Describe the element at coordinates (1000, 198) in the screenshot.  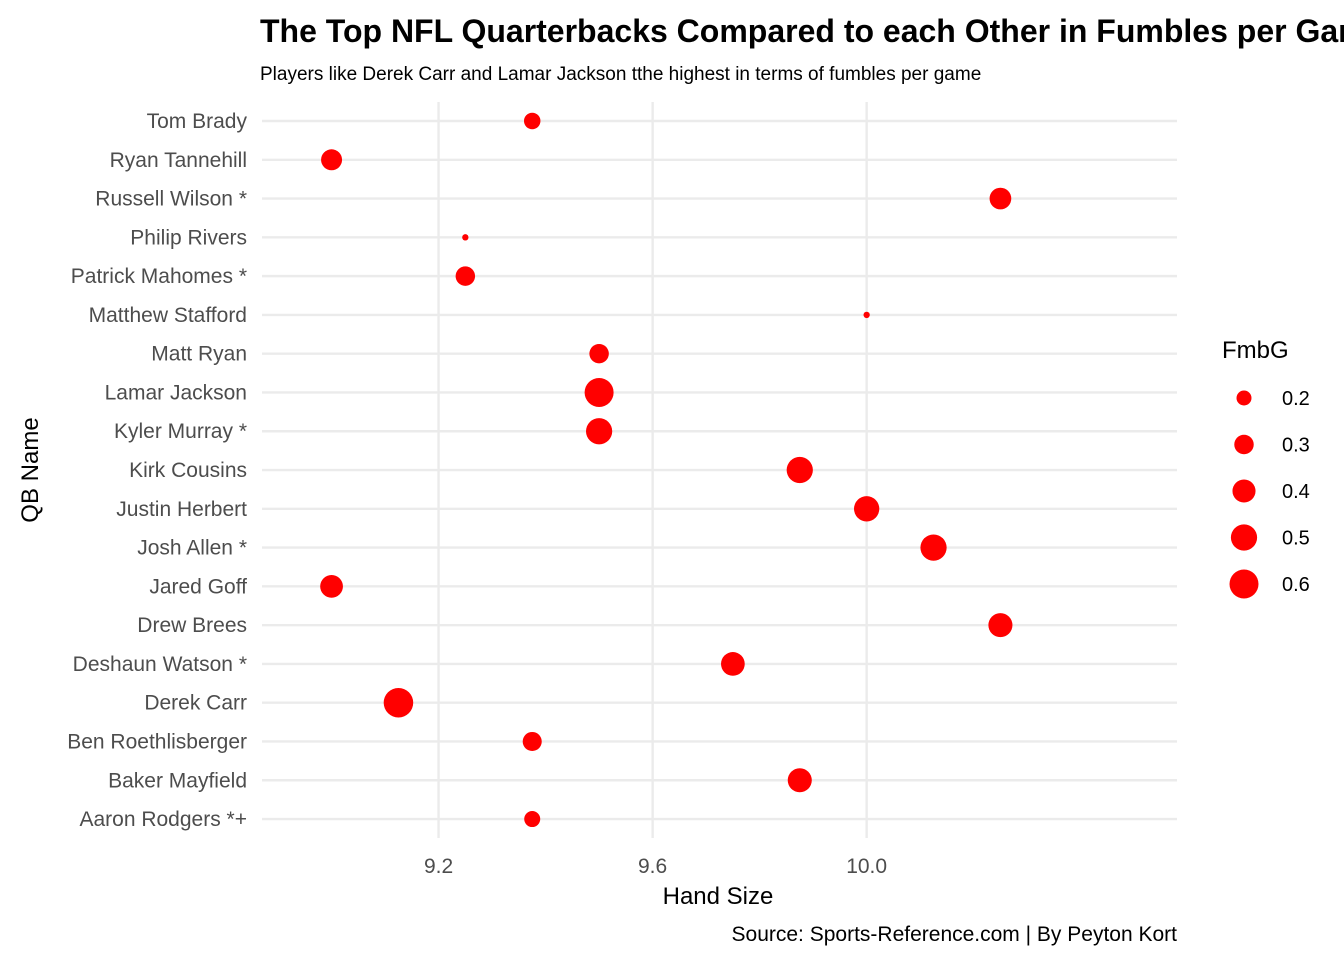
I see `point-russell-wilson` at that location.